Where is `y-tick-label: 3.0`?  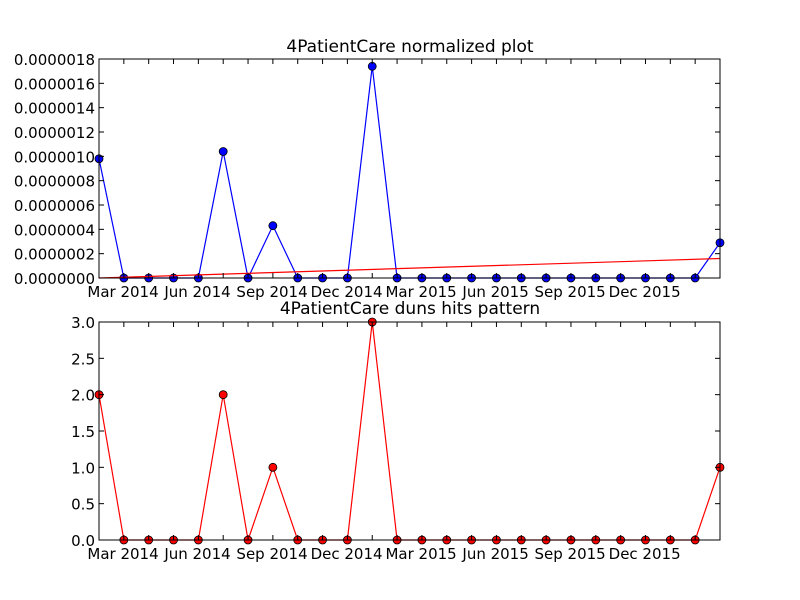 y-tick-label: 3.0 is located at coordinates (83, 323).